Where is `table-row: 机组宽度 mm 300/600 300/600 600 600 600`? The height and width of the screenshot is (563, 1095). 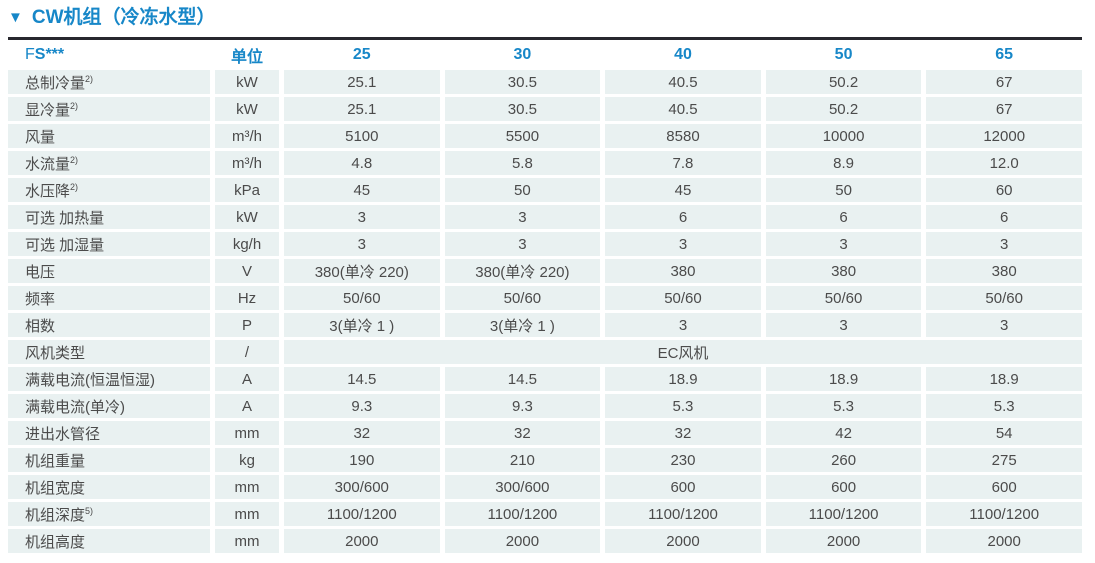
table-row: 机组宽度 mm 300/600 300/600 600 600 600 is located at coordinates (545, 487).